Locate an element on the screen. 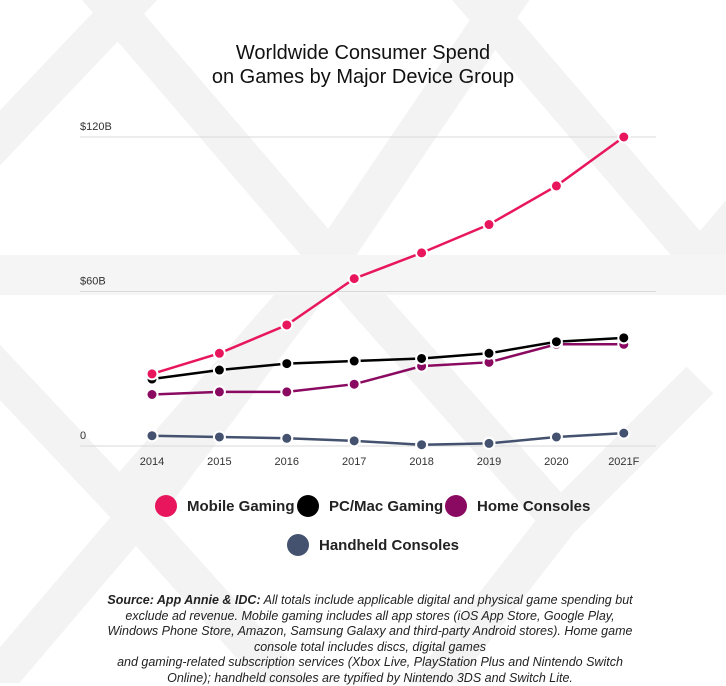 This screenshot has width=726, height=686. series-line-pc-mac-gaming is located at coordinates (387, 358).